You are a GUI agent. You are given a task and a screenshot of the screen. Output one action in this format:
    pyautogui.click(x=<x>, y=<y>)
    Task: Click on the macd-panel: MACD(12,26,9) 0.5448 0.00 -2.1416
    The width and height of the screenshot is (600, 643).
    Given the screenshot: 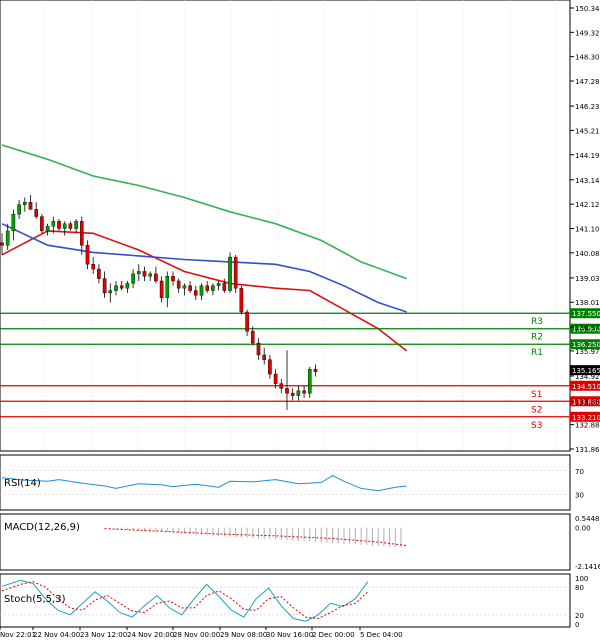 What is the action you would take?
    pyautogui.click(x=300, y=542)
    